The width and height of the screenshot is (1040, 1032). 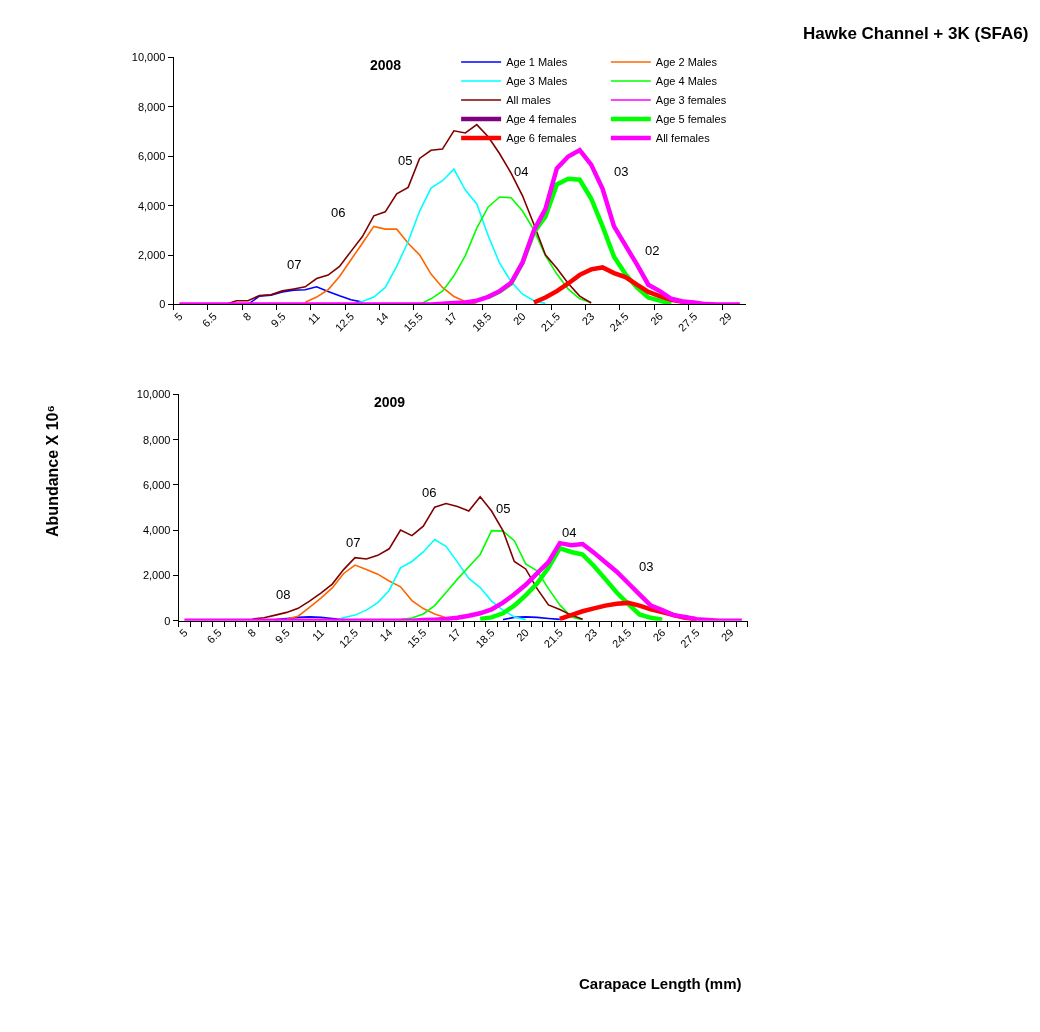 What do you see at coordinates (683, 138) in the screenshot?
I see `legend-label: All females` at bounding box center [683, 138].